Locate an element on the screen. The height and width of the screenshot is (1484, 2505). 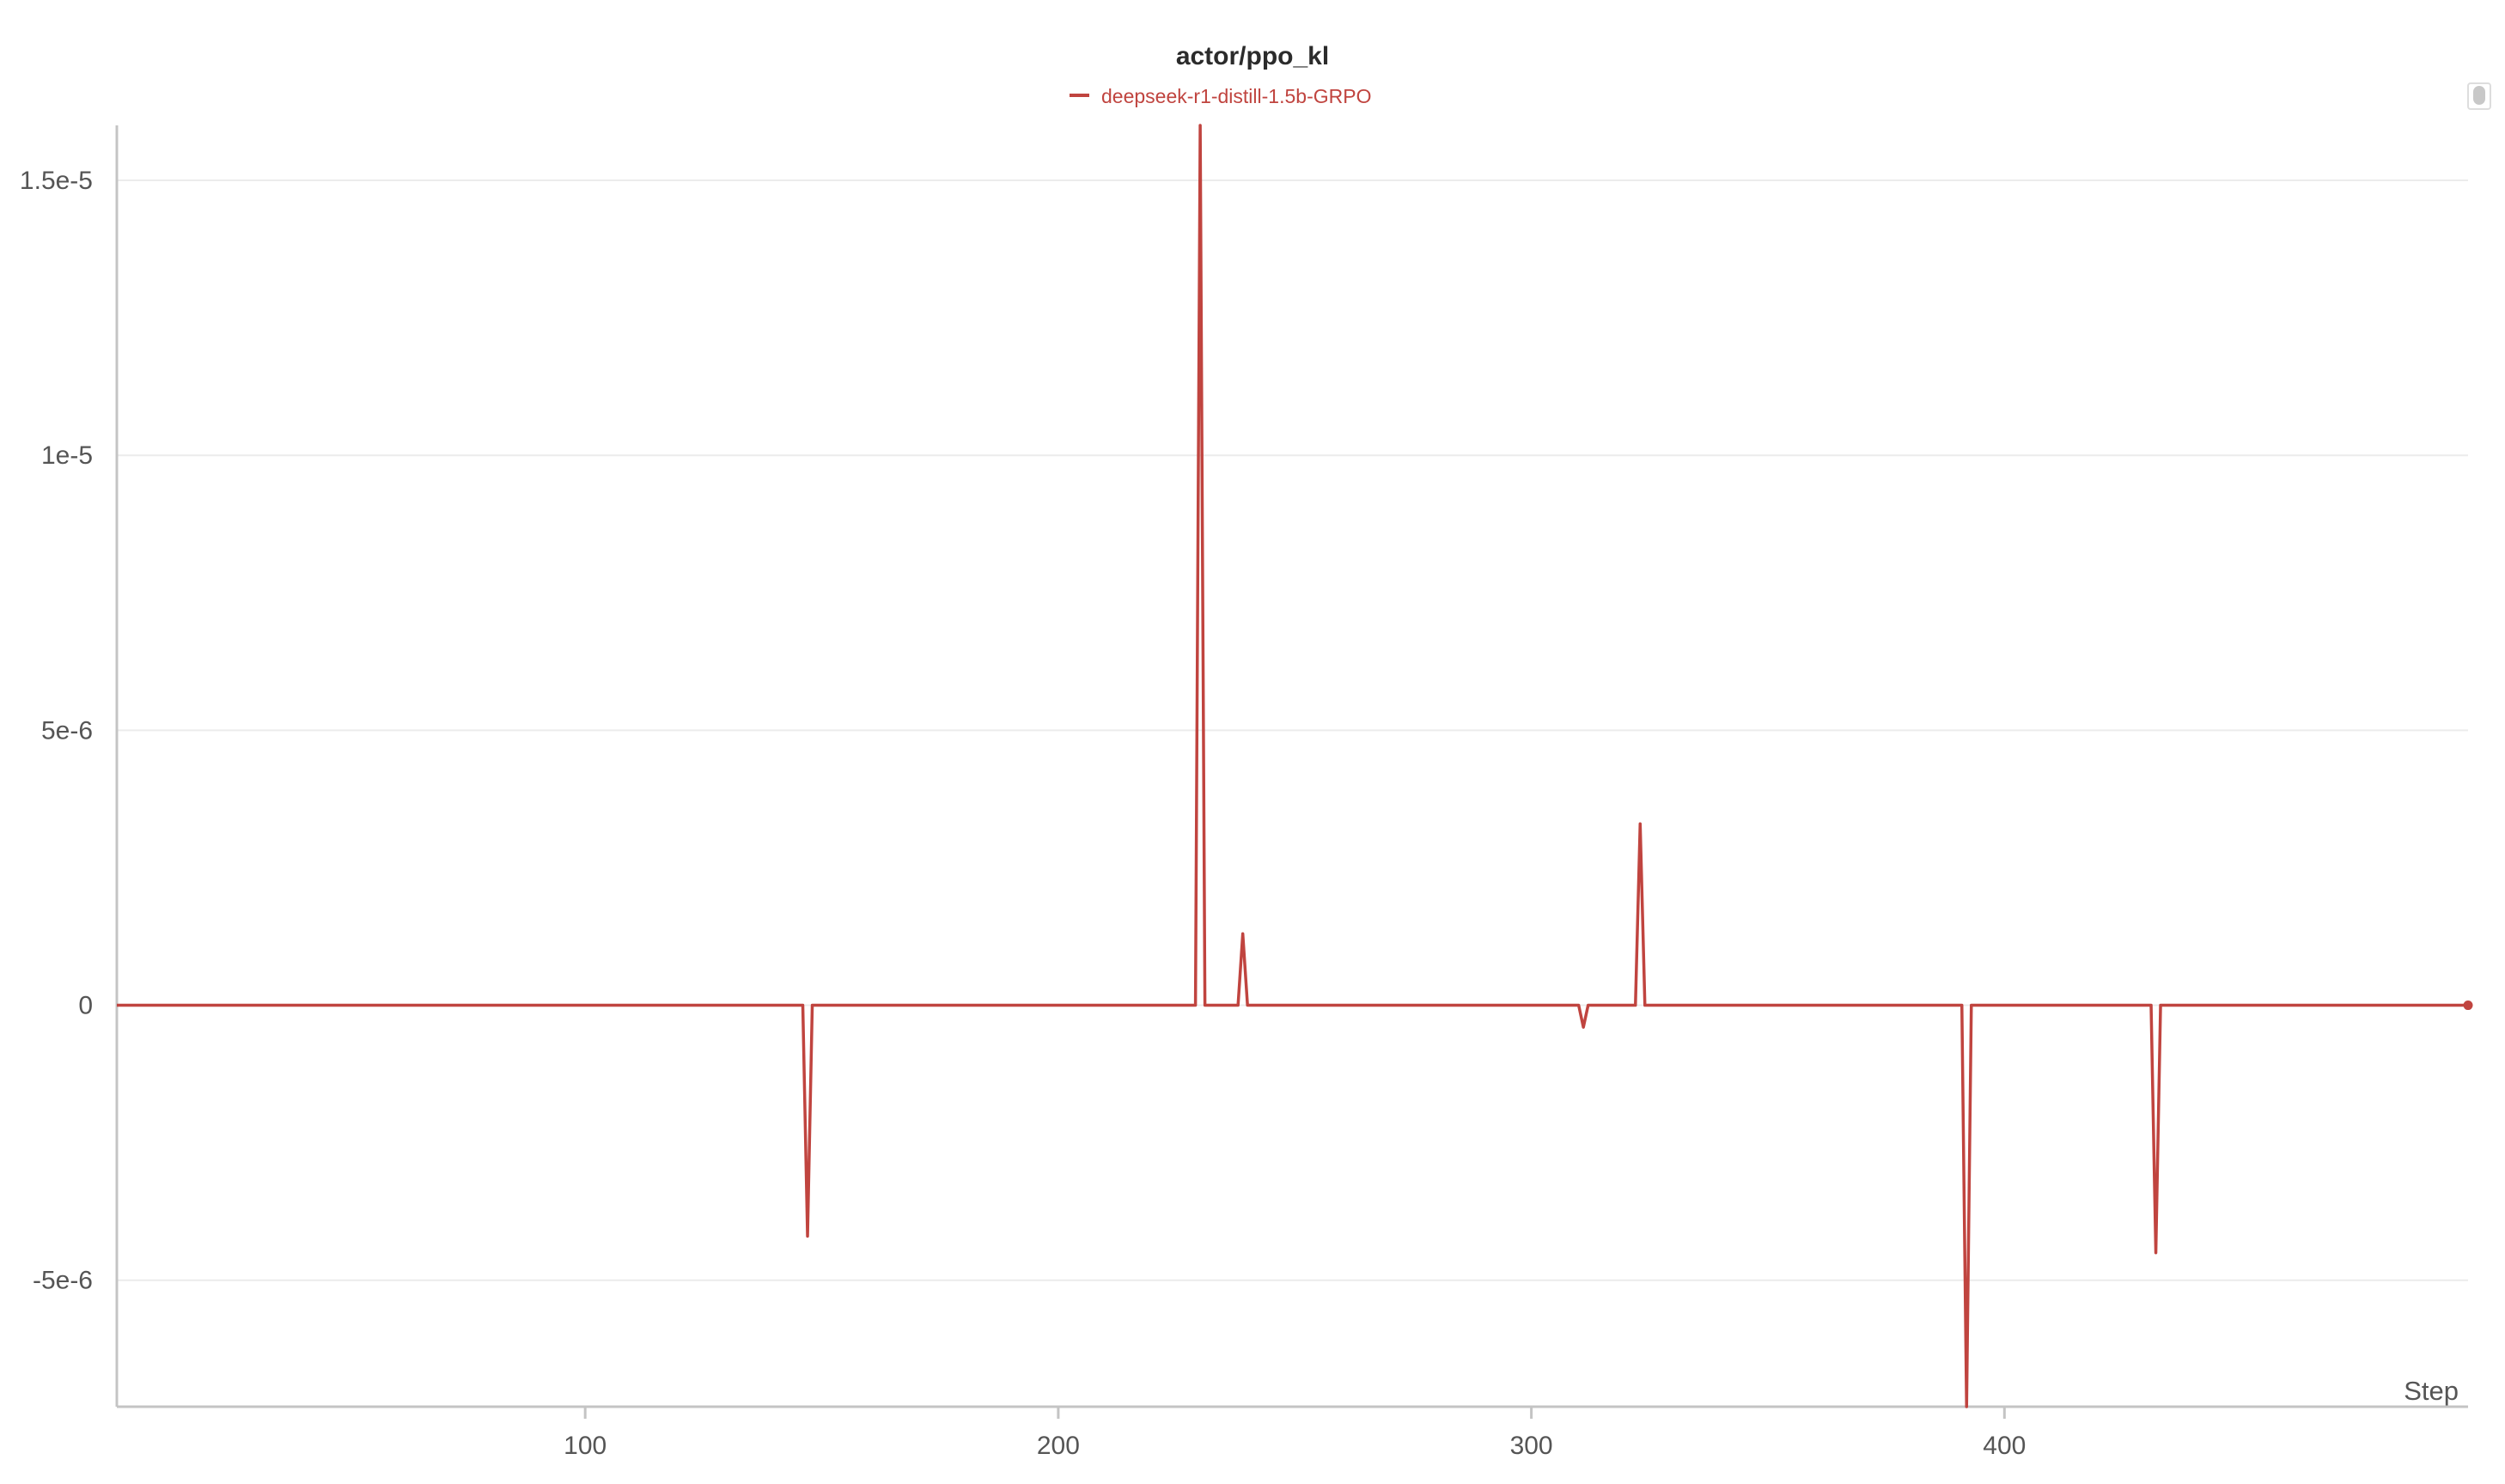
x-tick-label: 200 is located at coordinates (1058, 1446).